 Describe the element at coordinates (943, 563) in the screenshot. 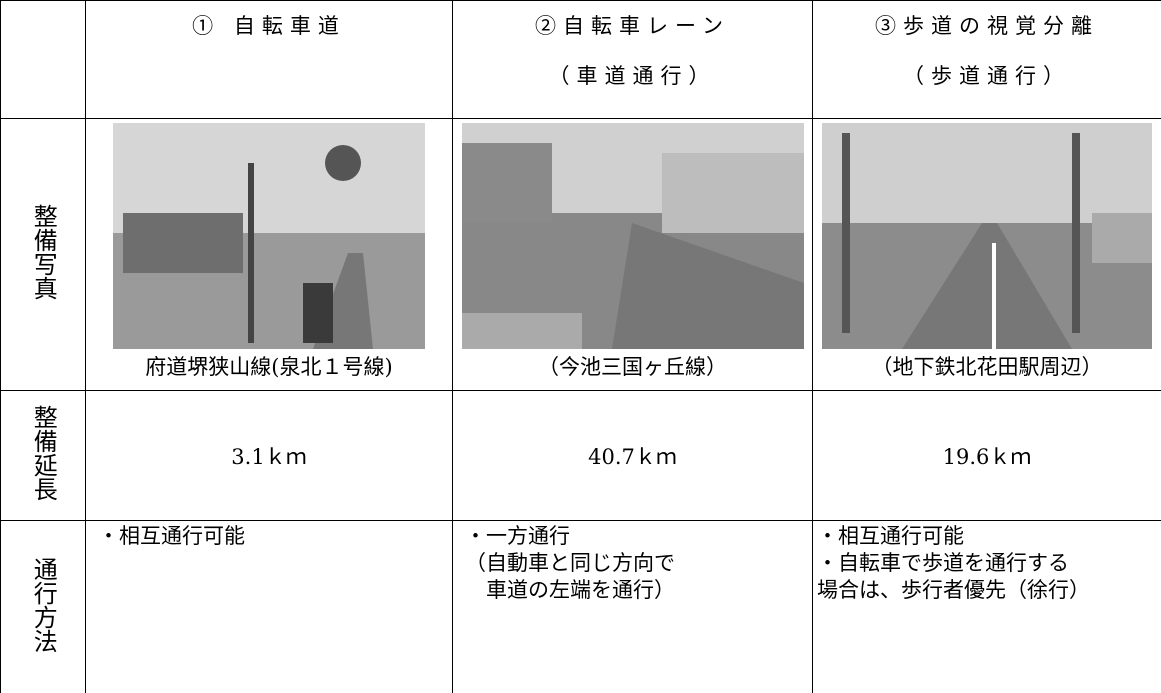

I see `method-line: ・自転車で歩道を通行する` at that location.